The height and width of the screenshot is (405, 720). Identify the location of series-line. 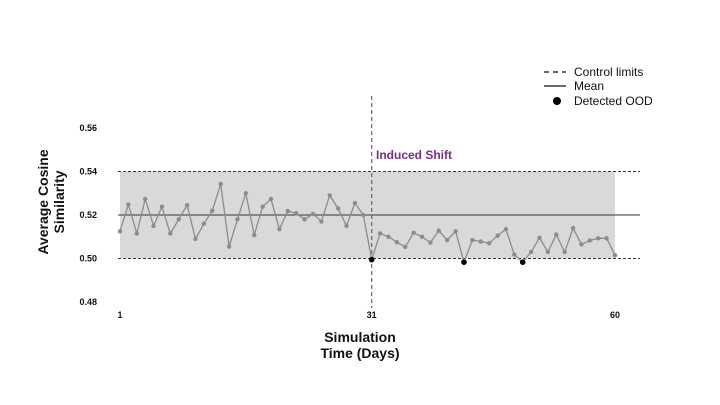
(367, 224).